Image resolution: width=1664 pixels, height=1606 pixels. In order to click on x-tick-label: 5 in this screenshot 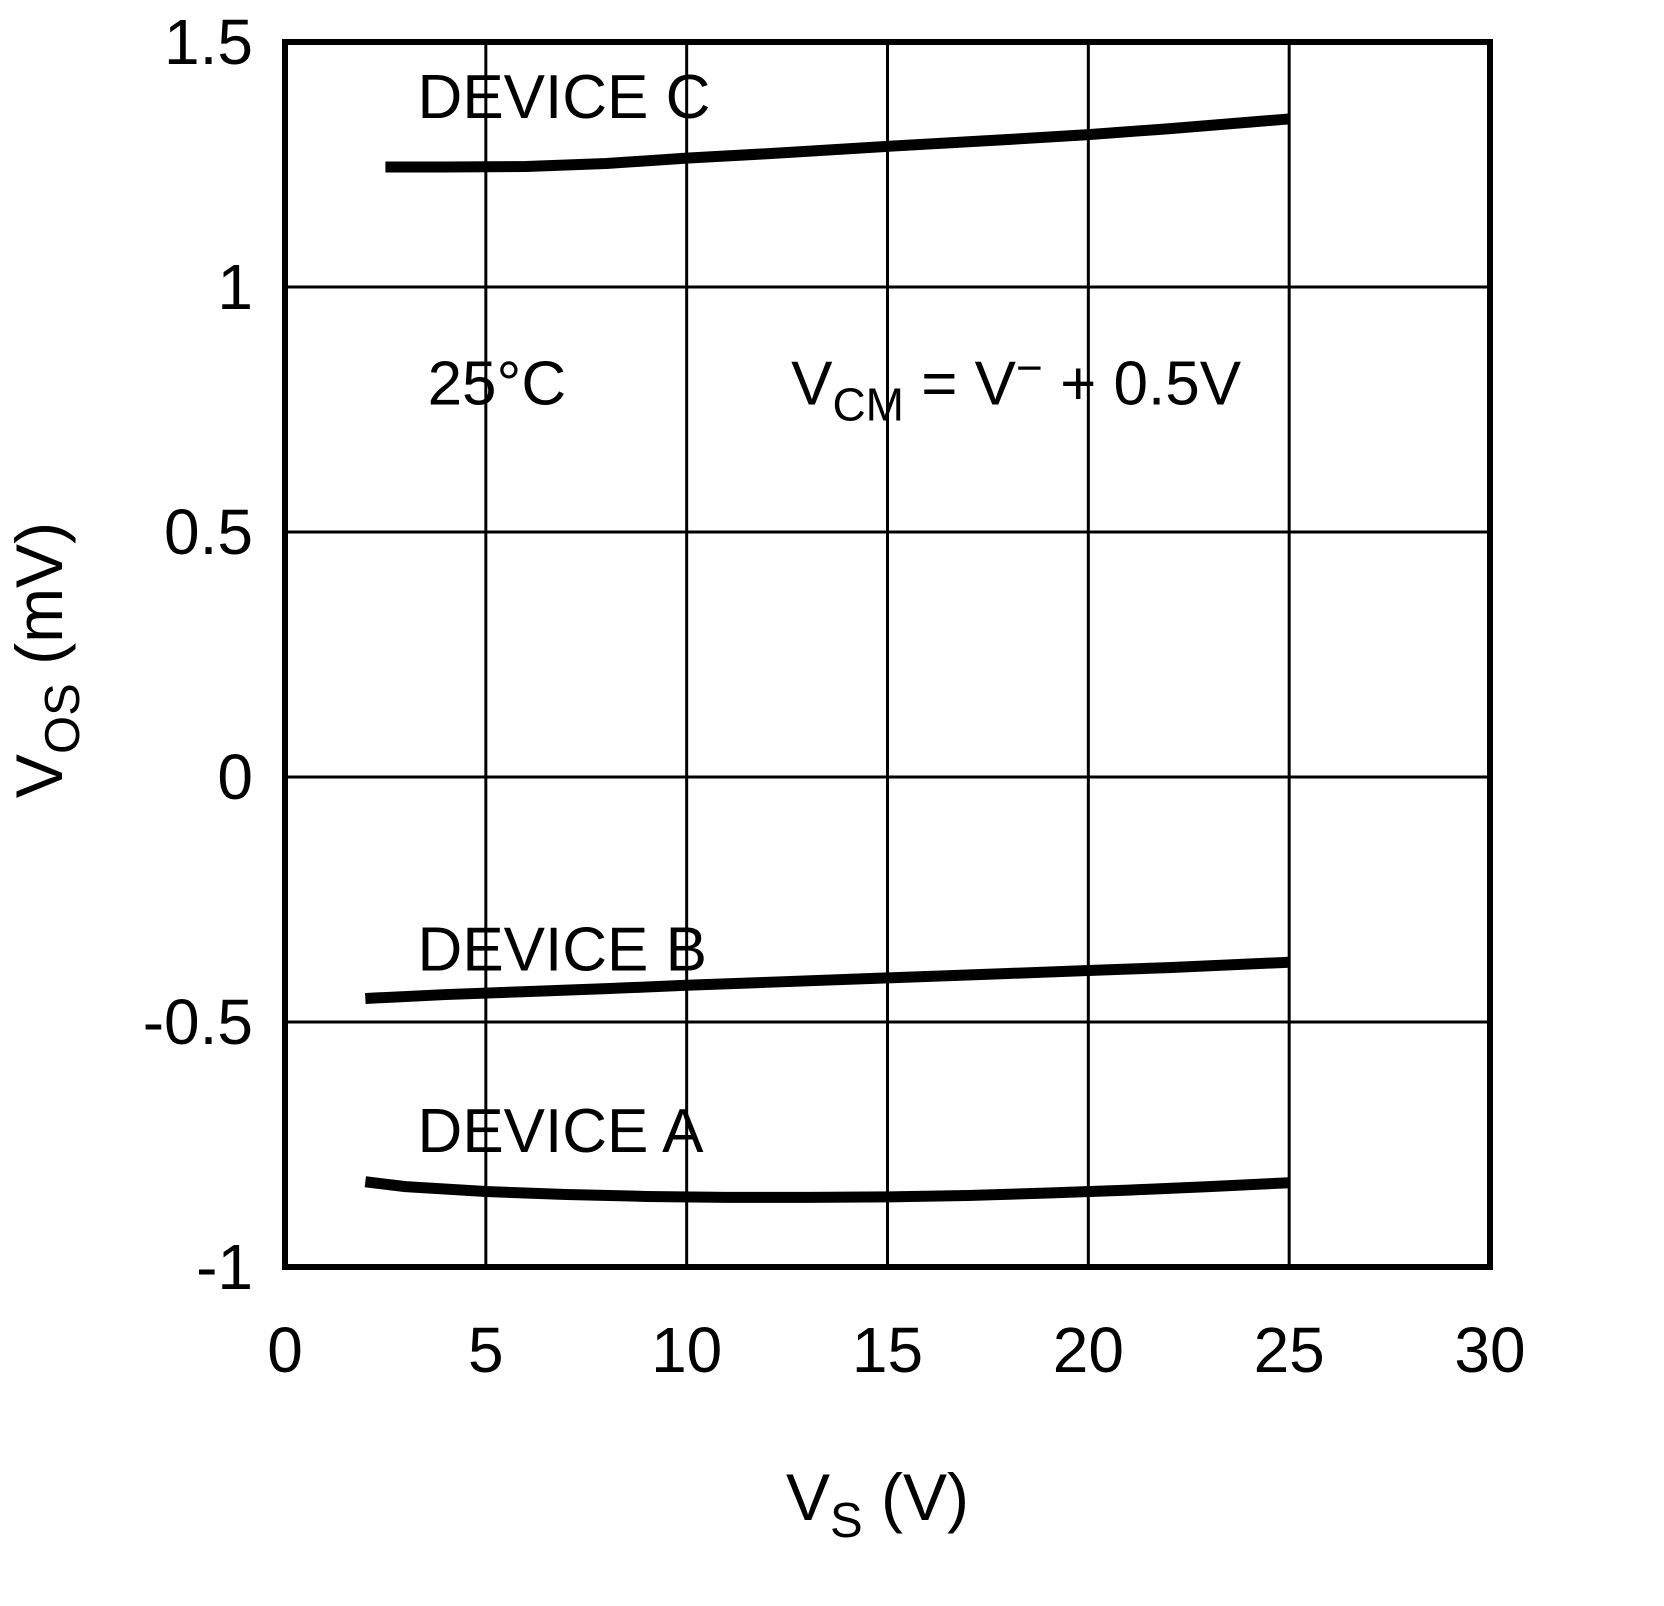, I will do `click(486, 1350)`.